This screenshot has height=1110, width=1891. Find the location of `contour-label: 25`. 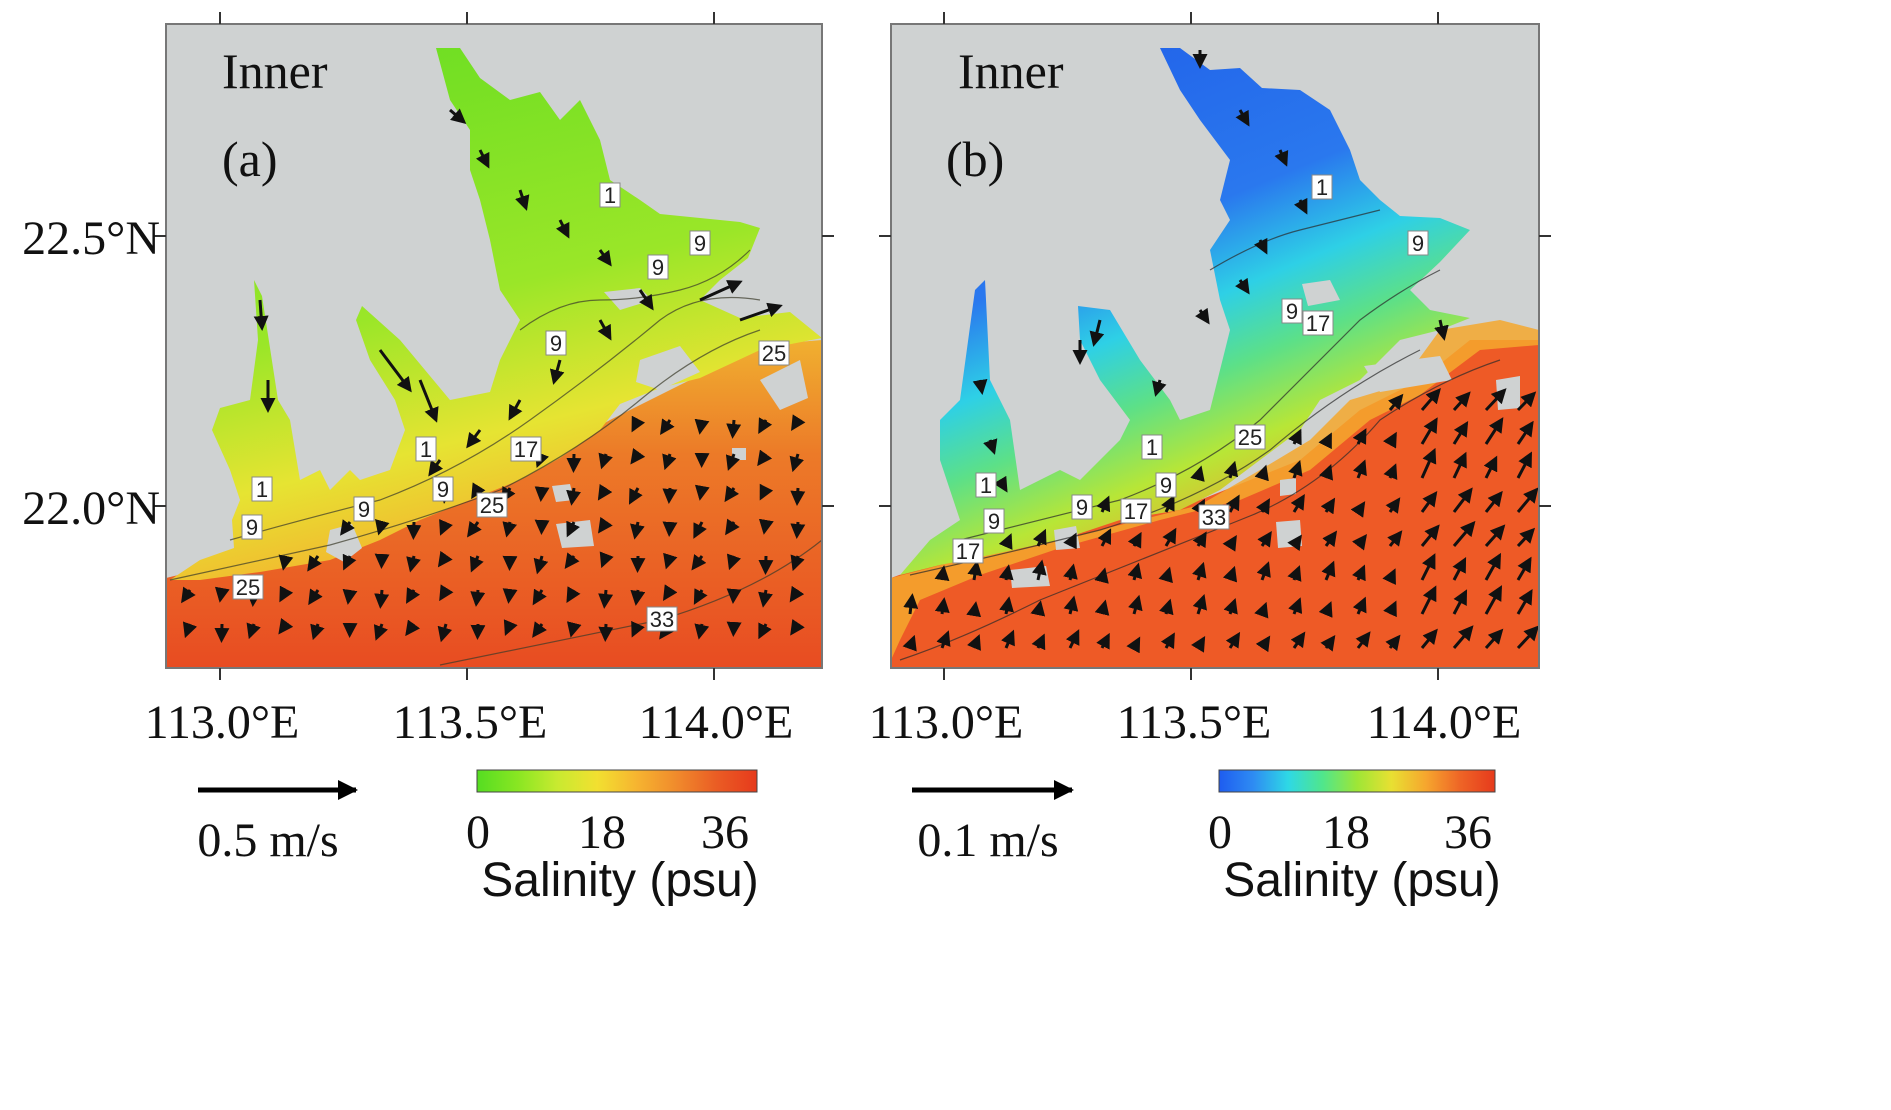

contour-label: 25 is located at coordinates (248, 587).